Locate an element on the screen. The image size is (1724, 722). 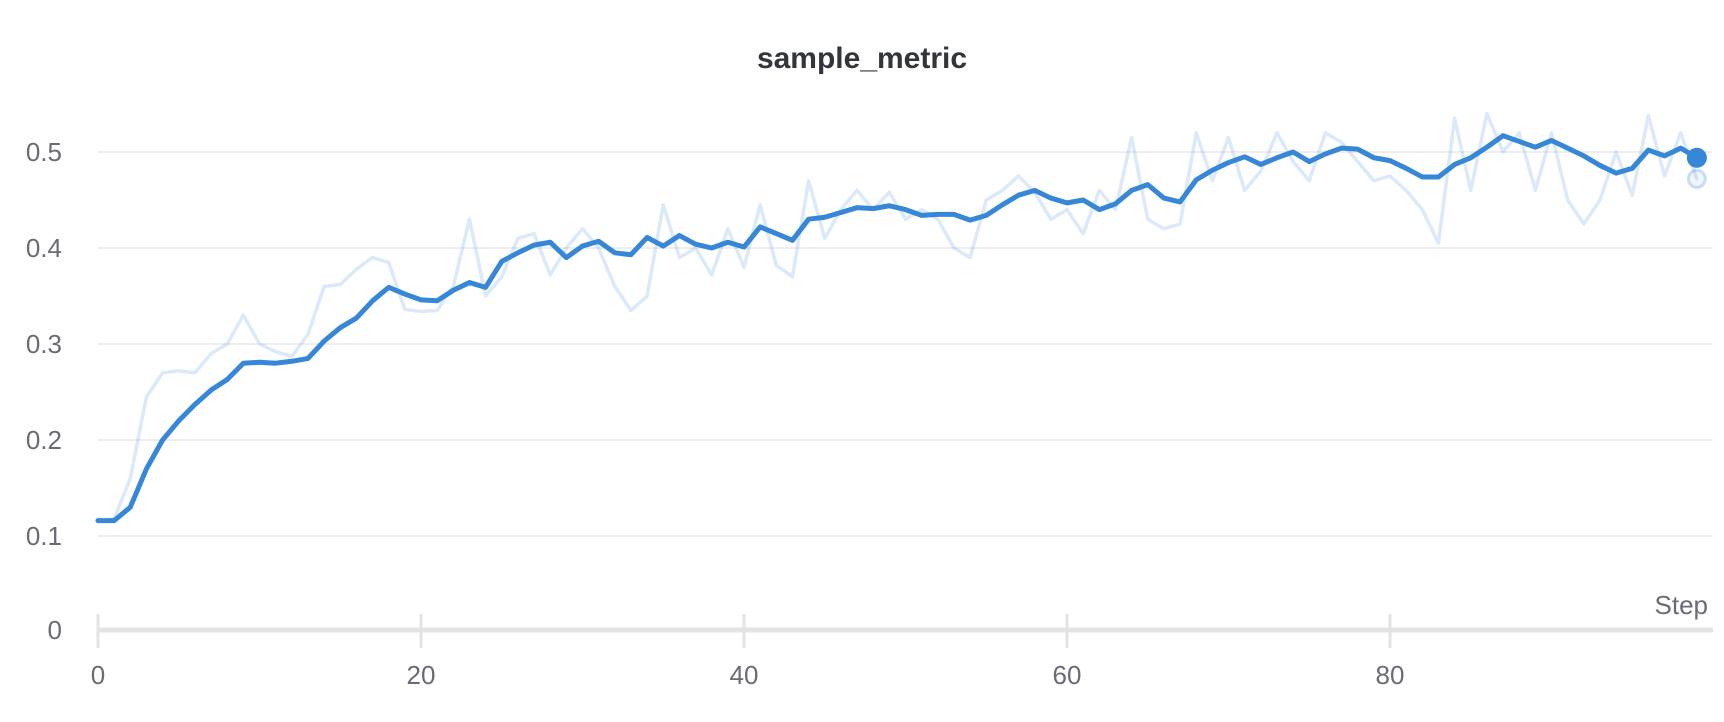
x-tick-label: 0 is located at coordinates (98, 675).